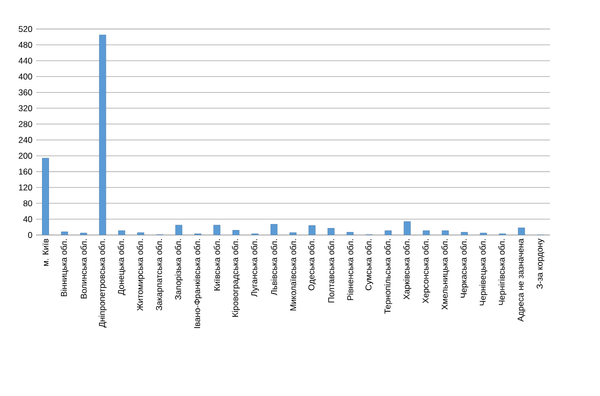 The image size is (600, 396). What do you see at coordinates (388, 276) in the screenshot?
I see `x-tick-label: Тернопільська обл.` at bounding box center [388, 276].